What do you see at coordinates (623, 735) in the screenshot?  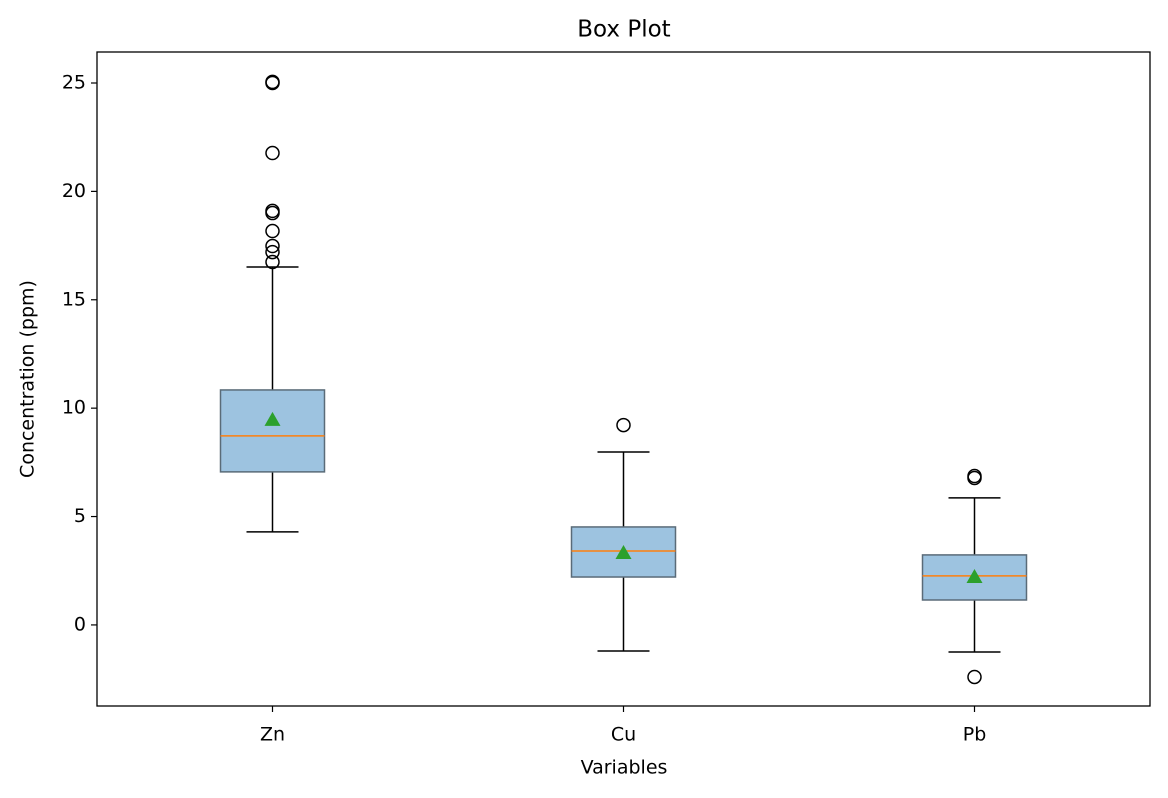 I see `x-tick-label: Cu` at bounding box center [623, 735].